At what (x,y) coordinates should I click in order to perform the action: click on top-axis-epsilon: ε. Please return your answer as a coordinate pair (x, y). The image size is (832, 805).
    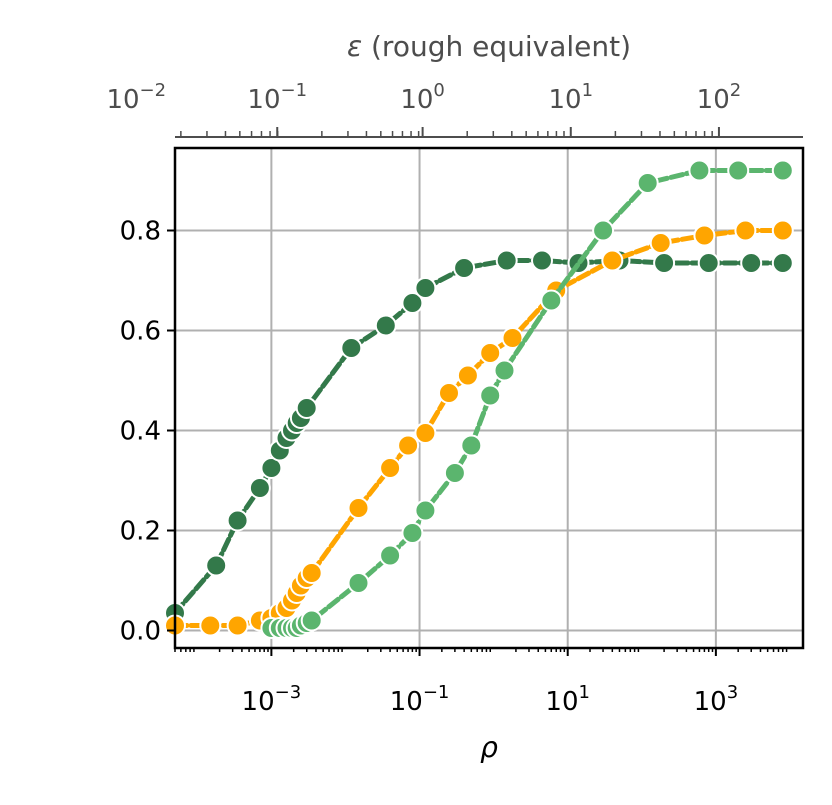
    Looking at the image, I should click on (354, 46).